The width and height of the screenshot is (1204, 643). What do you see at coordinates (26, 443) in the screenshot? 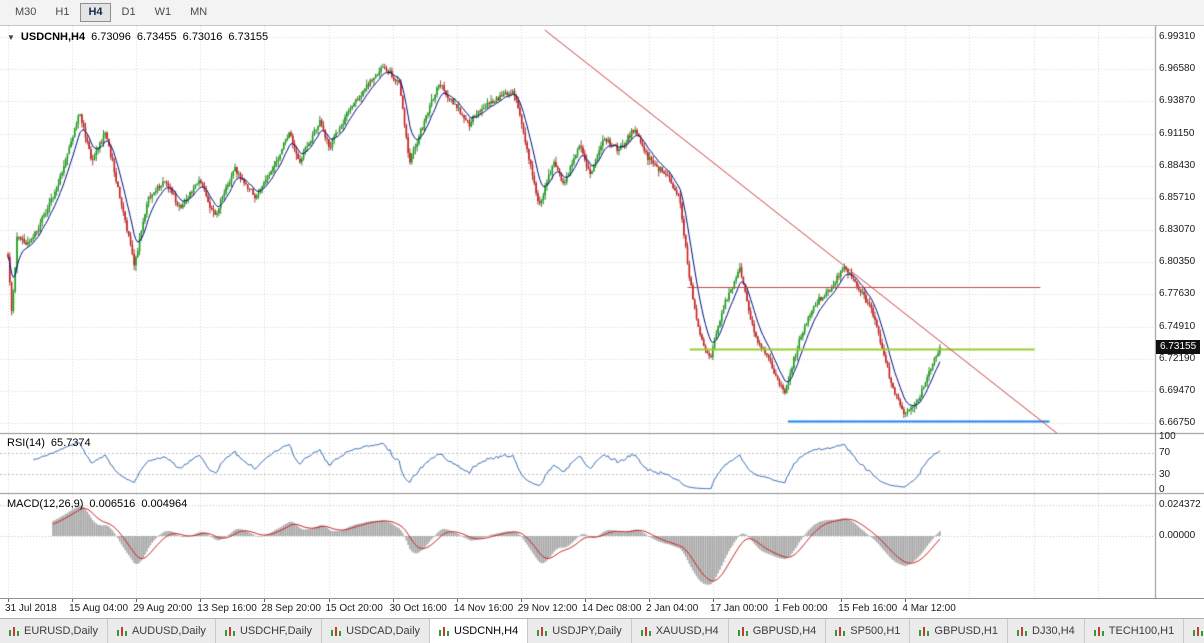
I see `rsi-name: RSI(14)` at bounding box center [26, 443].